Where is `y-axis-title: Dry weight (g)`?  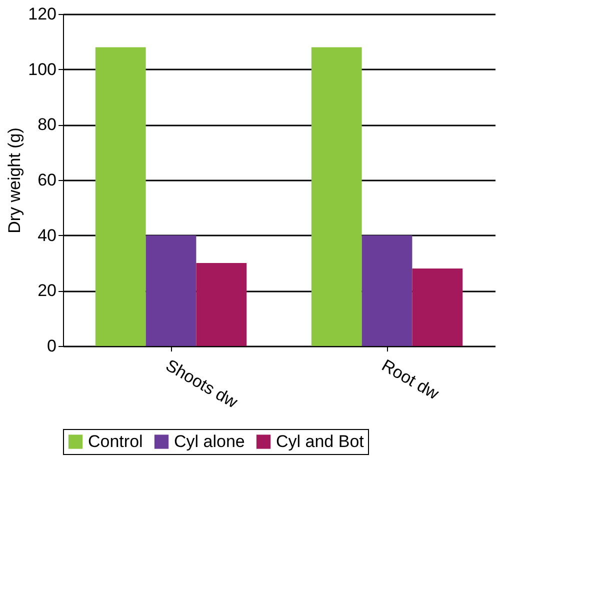
y-axis-title: Dry weight (g) is located at coordinates (14, 181).